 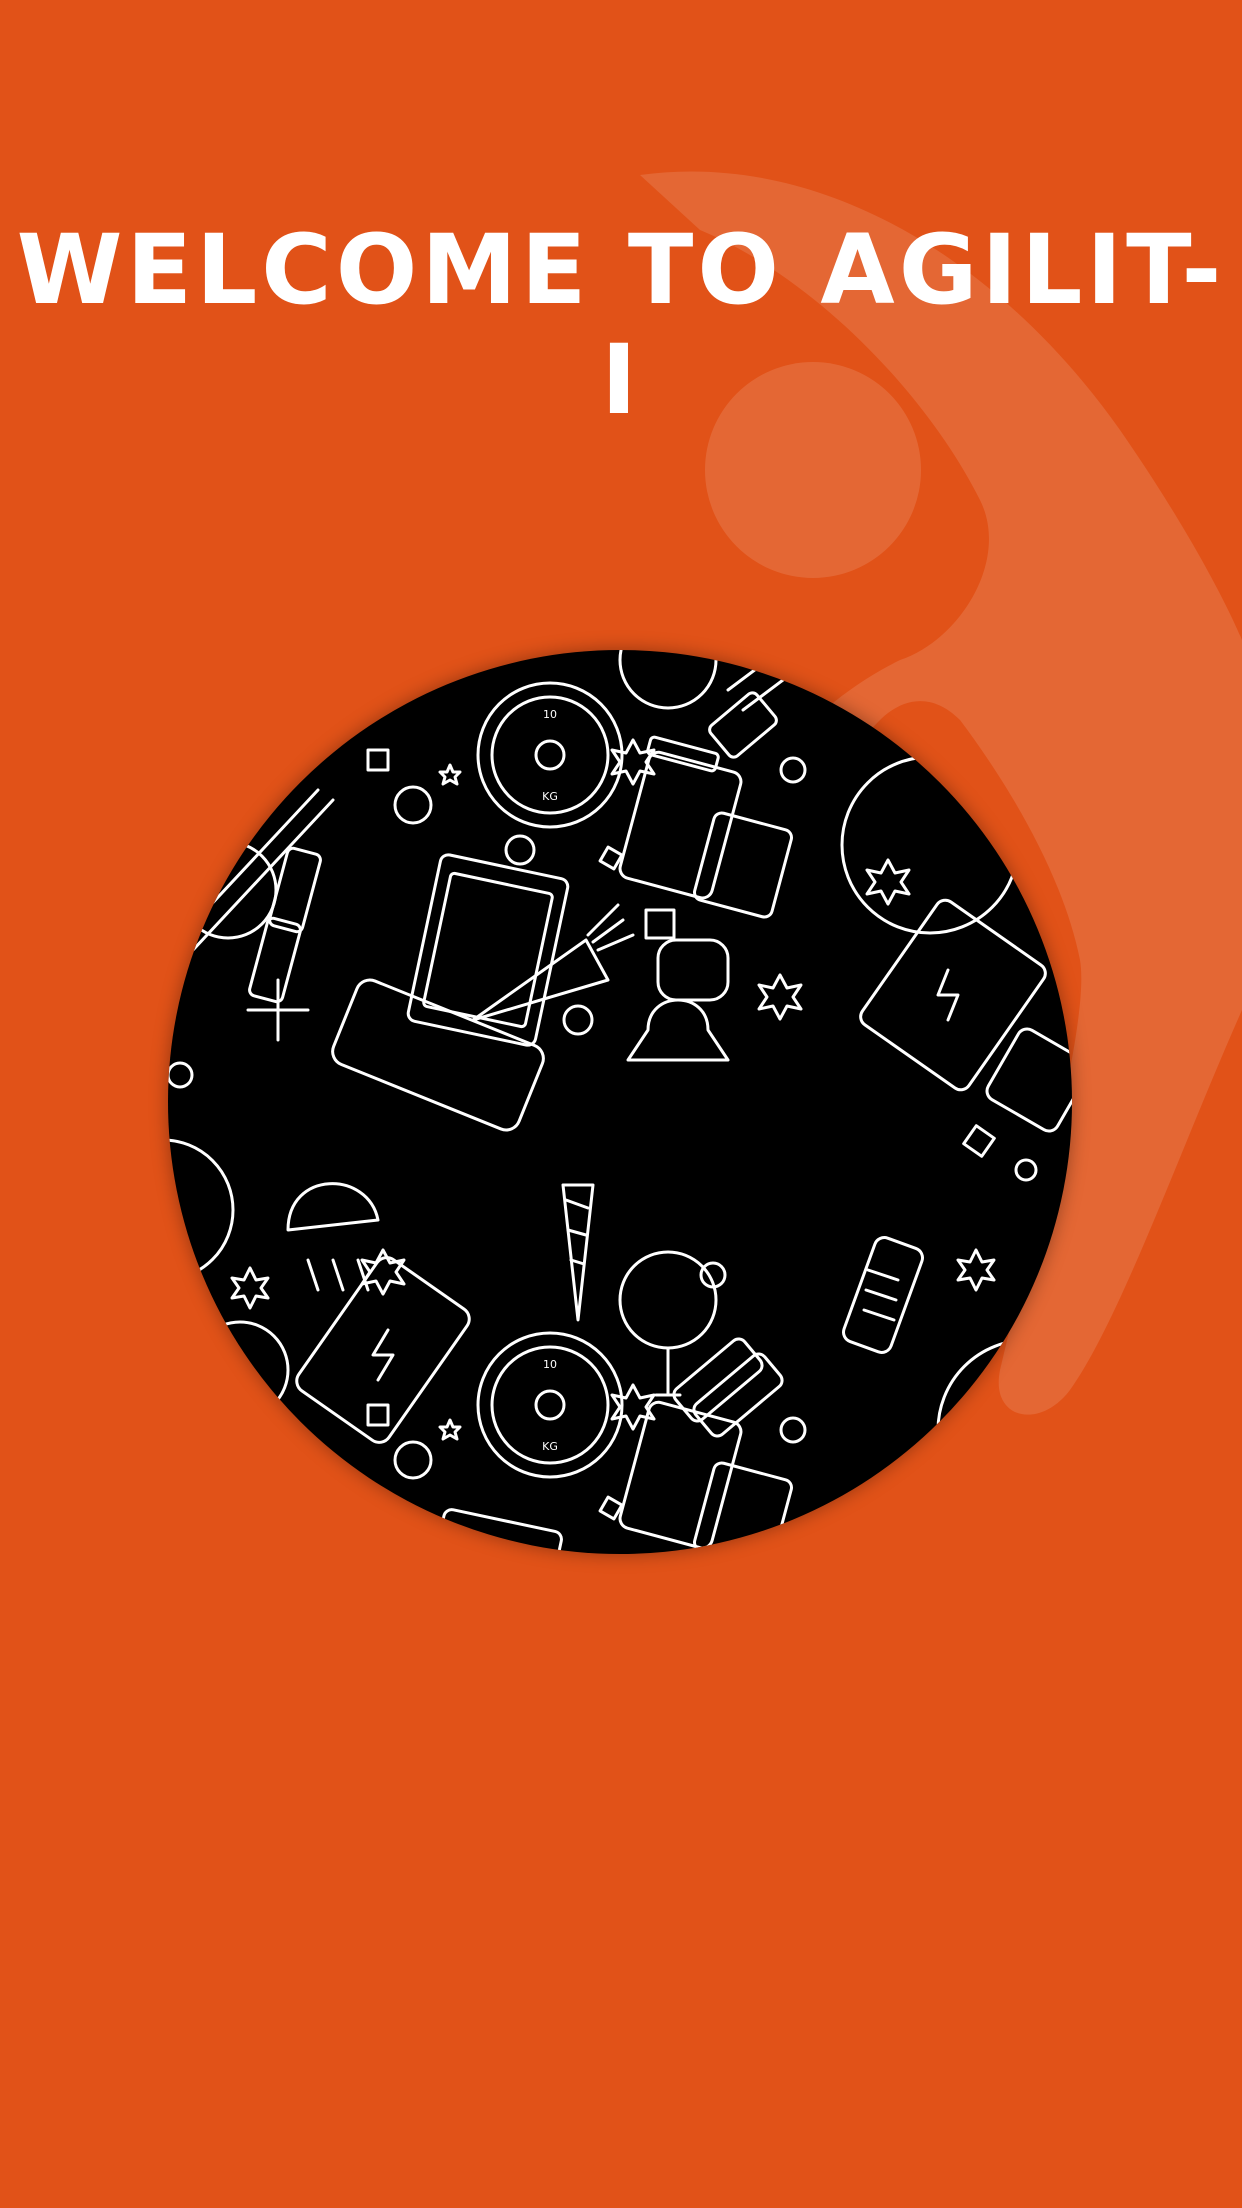 What do you see at coordinates (621, 325) in the screenshot?
I see `welcome-title: WELCOME TO AGILIT-I` at bounding box center [621, 325].